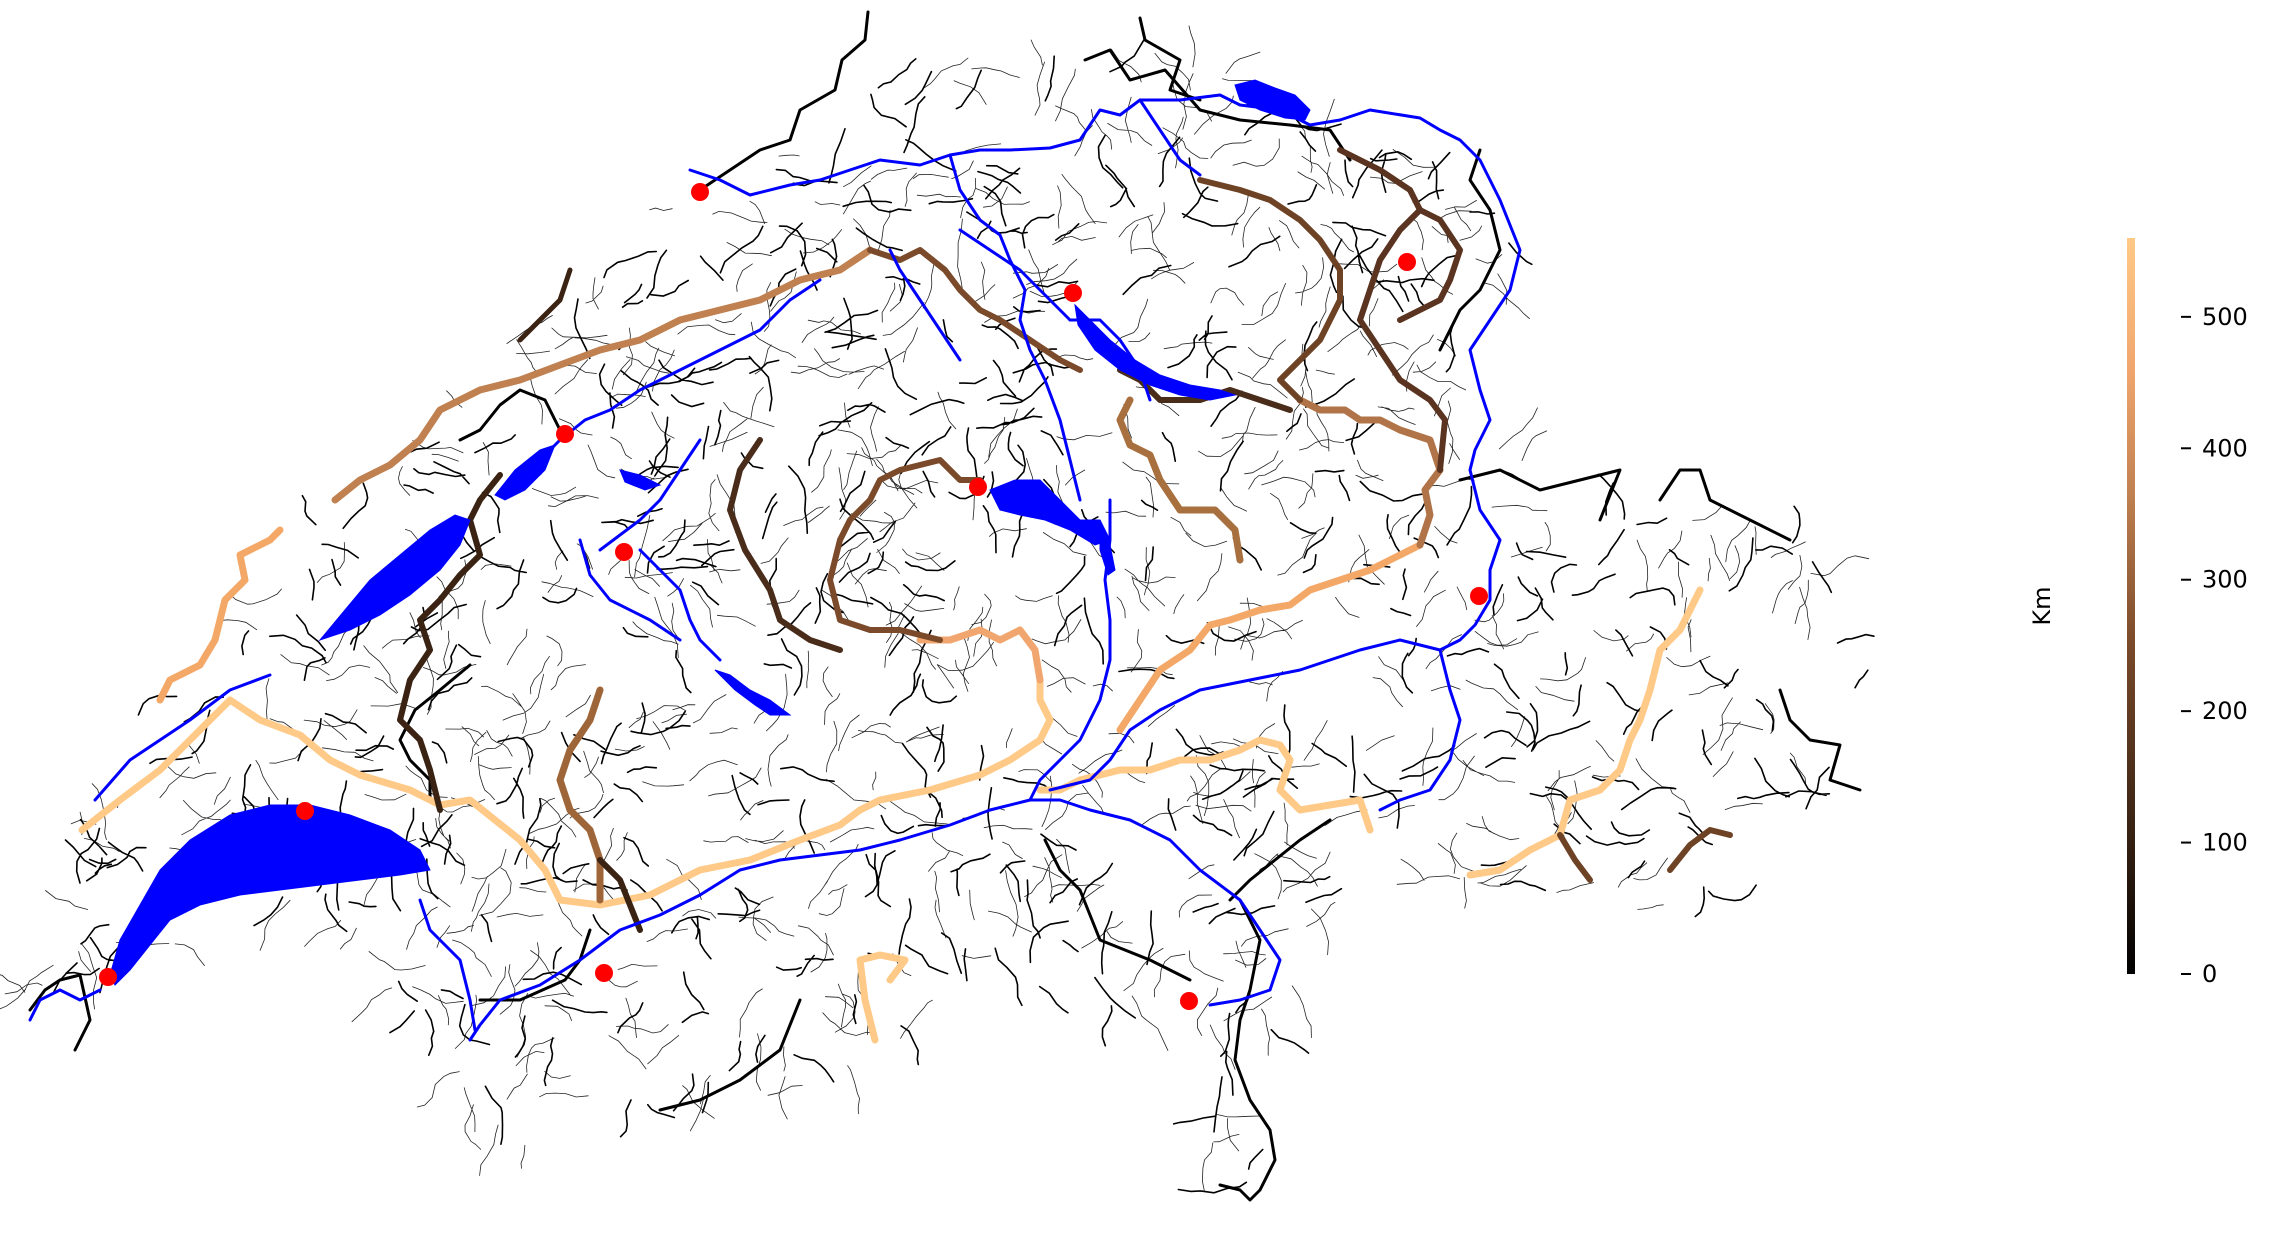  I want to click on lake-biel, so click(525, 472).